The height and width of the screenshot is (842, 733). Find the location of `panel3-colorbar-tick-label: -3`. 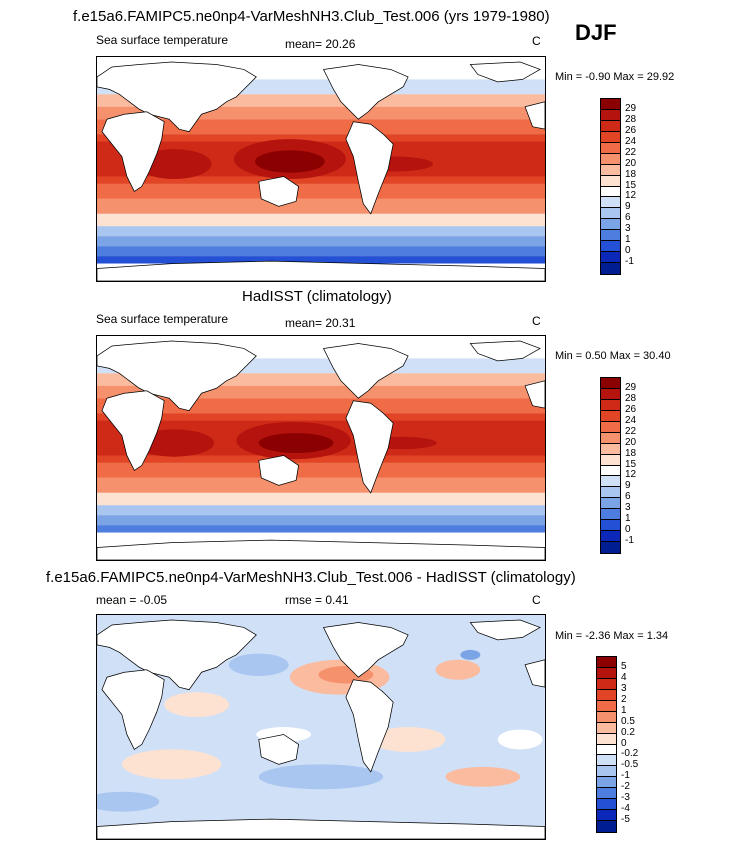

panel3-colorbar-tick-label: -3 is located at coordinates (625, 798).